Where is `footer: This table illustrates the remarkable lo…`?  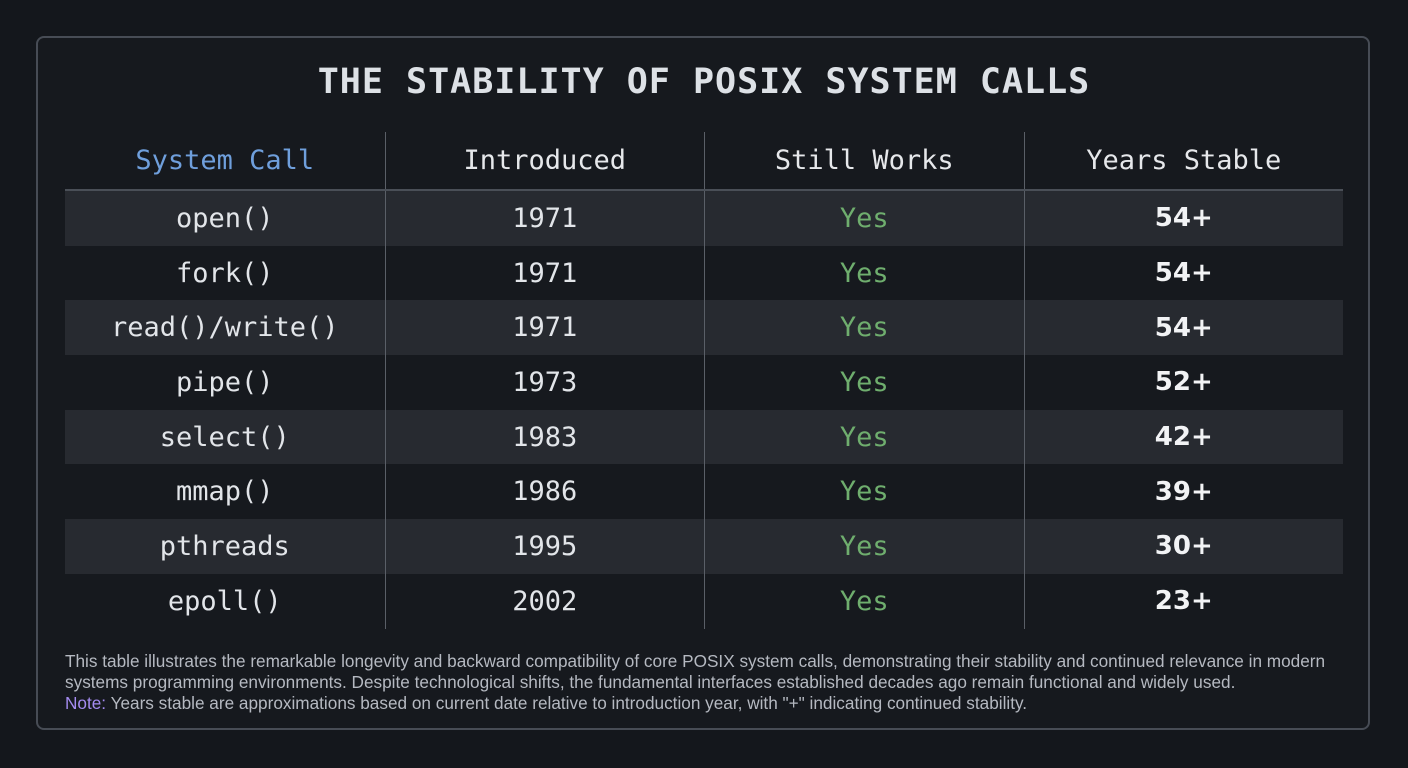
footer: This table illustrates the remarkable lo… is located at coordinates (710, 682).